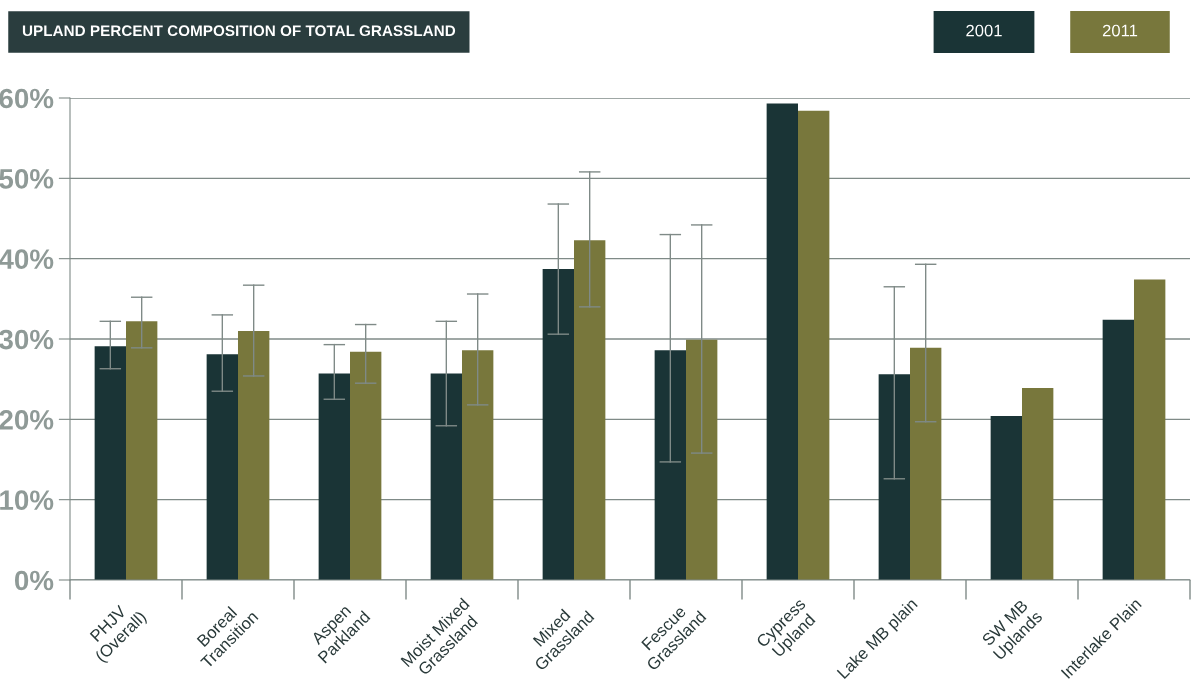 The image size is (1204, 690). Describe the element at coordinates (984, 30) in the screenshot. I see `text: 2001` at that location.